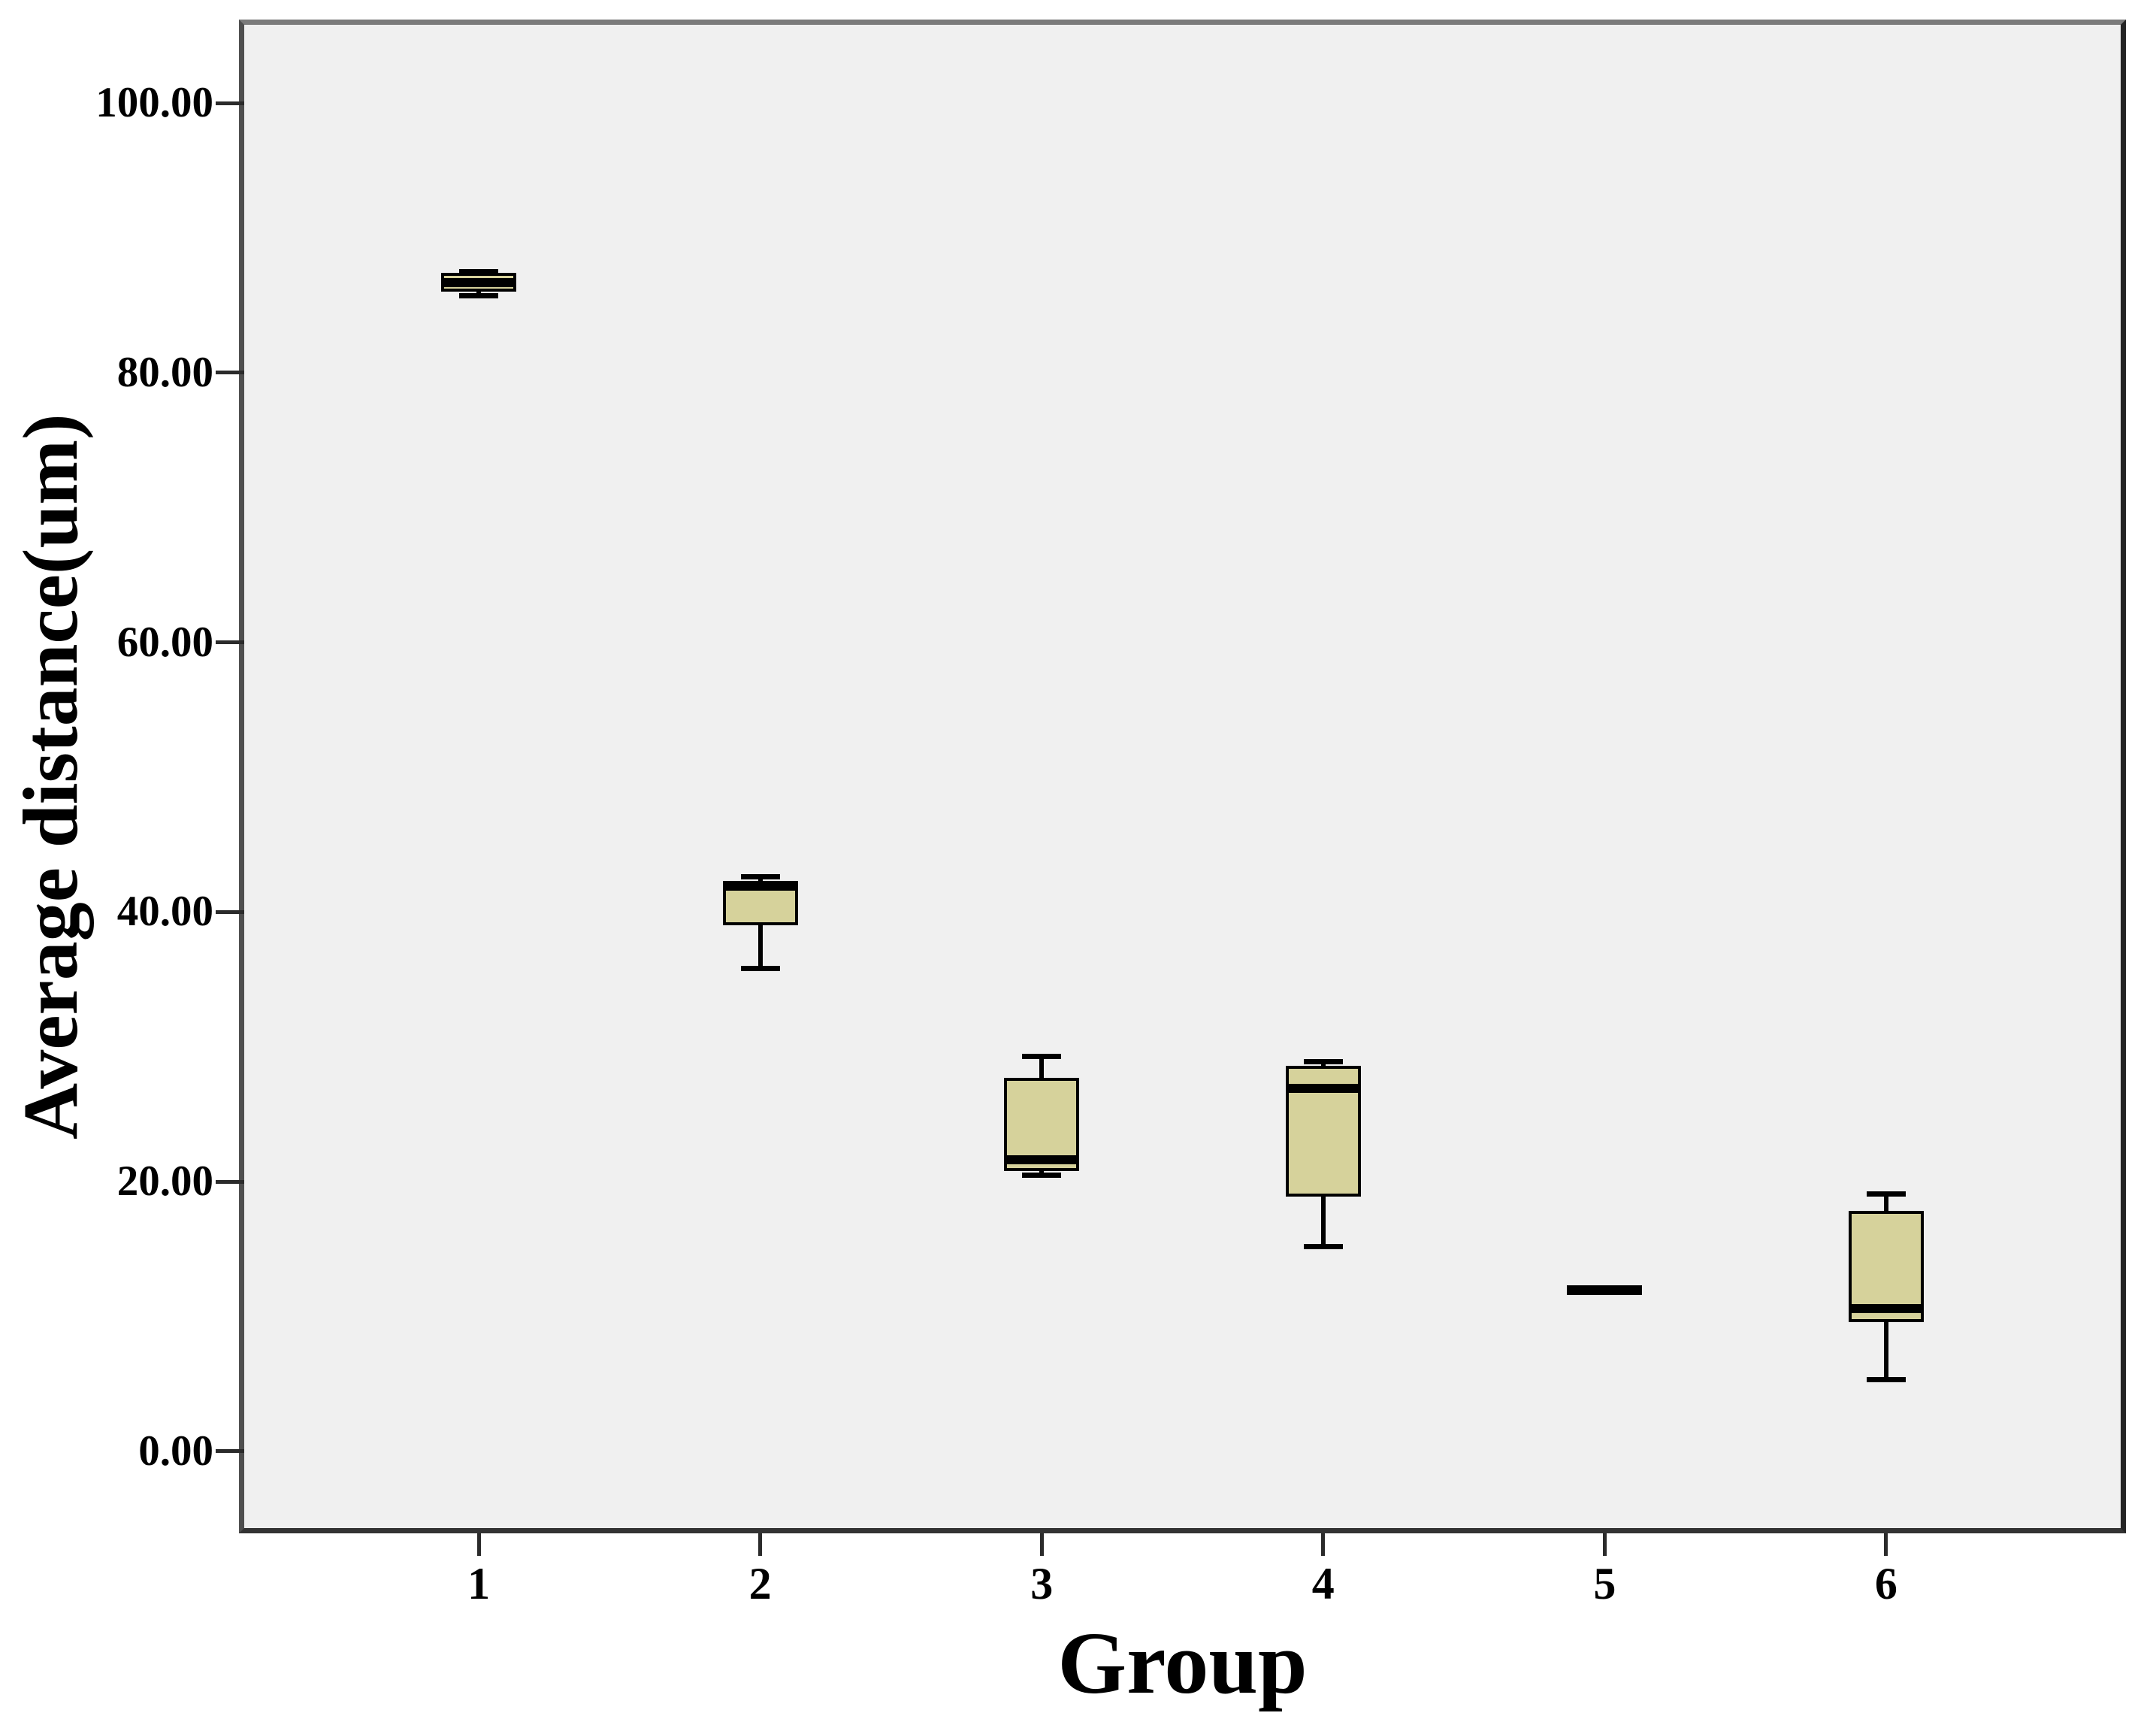  What do you see at coordinates (164, 1181) in the screenshot?
I see `y-tick-label: 20.00` at bounding box center [164, 1181].